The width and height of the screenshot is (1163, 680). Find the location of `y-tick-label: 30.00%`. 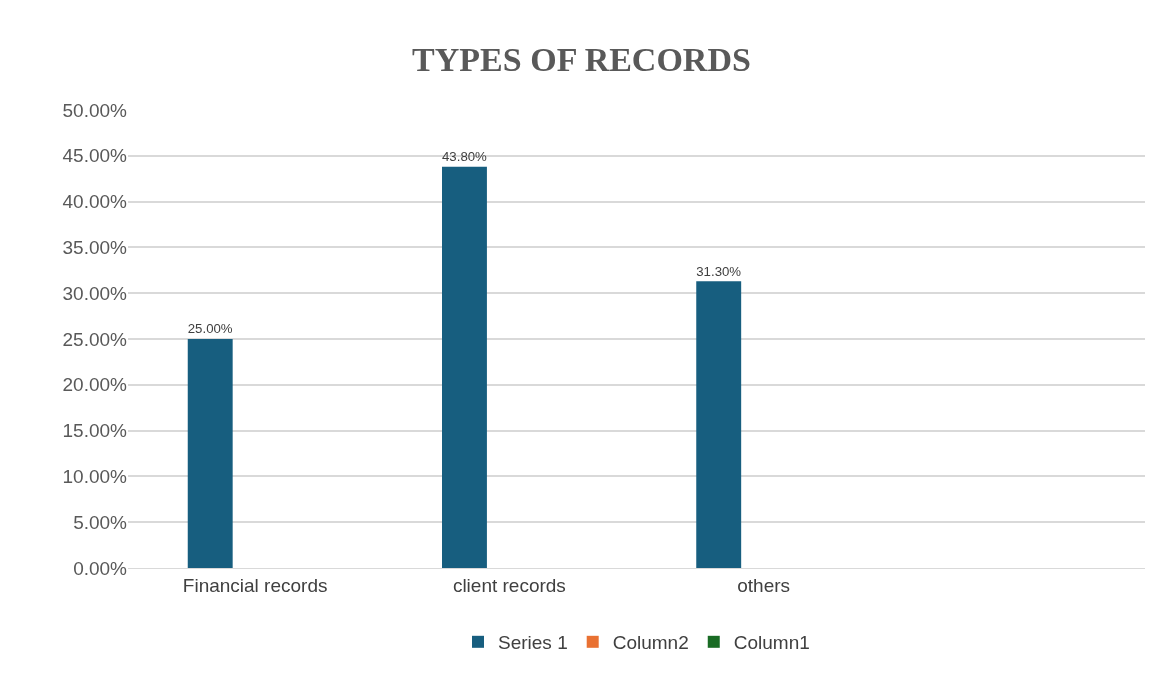

y-tick-label: 30.00% is located at coordinates (95, 293).